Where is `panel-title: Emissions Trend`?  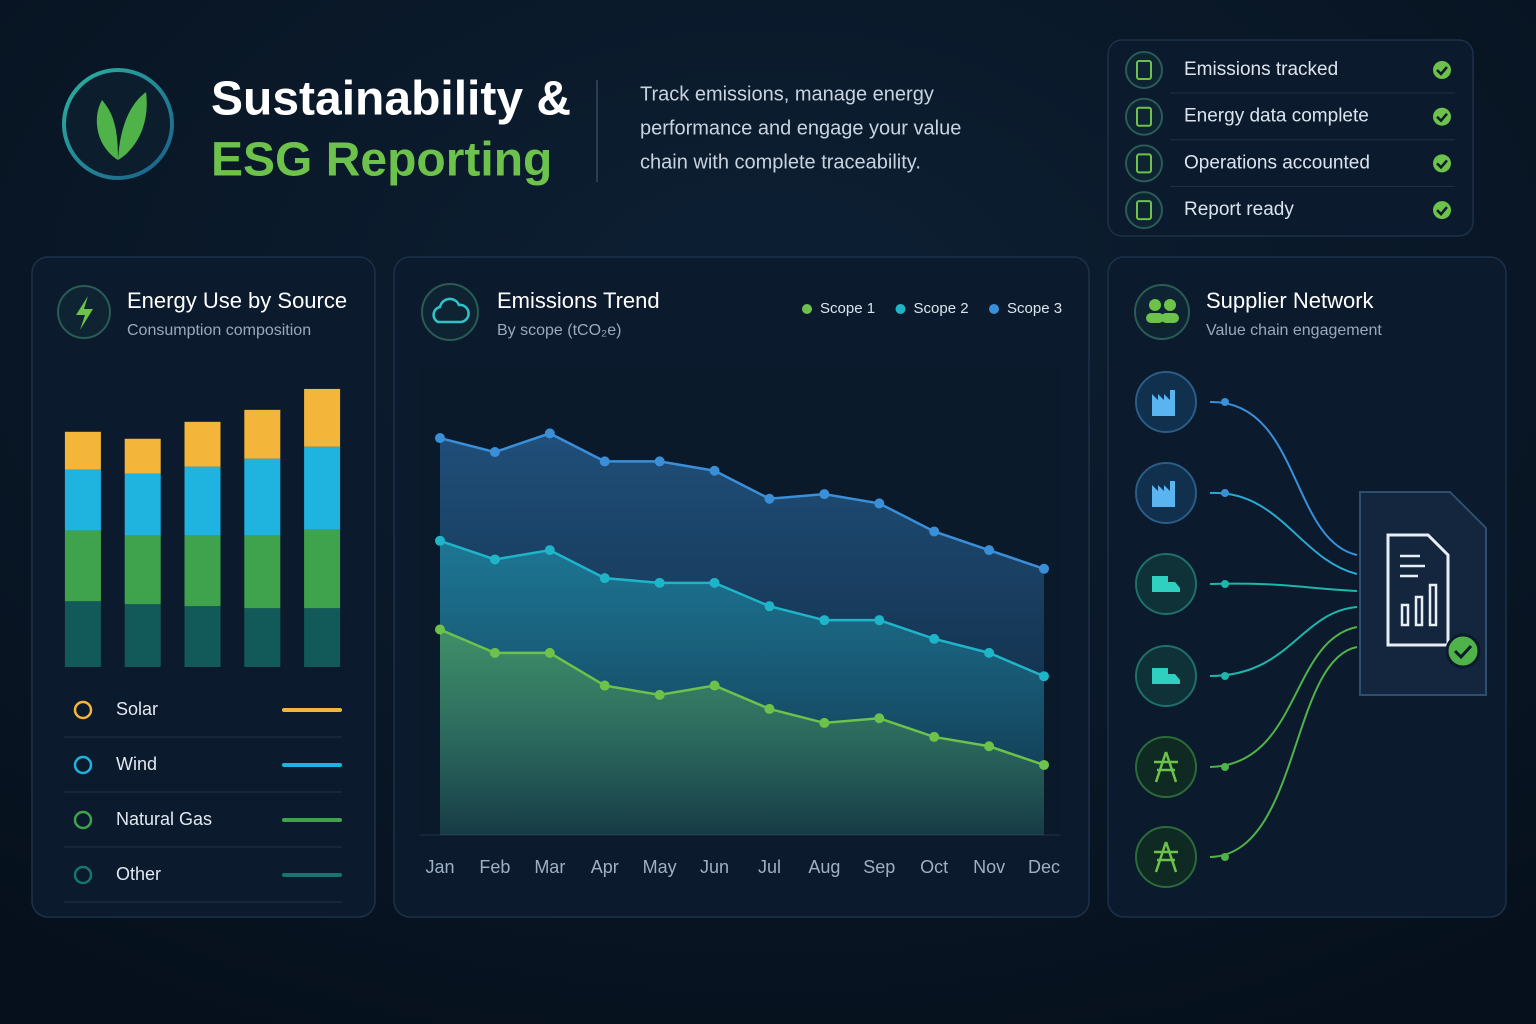
panel-title: Emissions Trend is located at coordinates (578, 300).